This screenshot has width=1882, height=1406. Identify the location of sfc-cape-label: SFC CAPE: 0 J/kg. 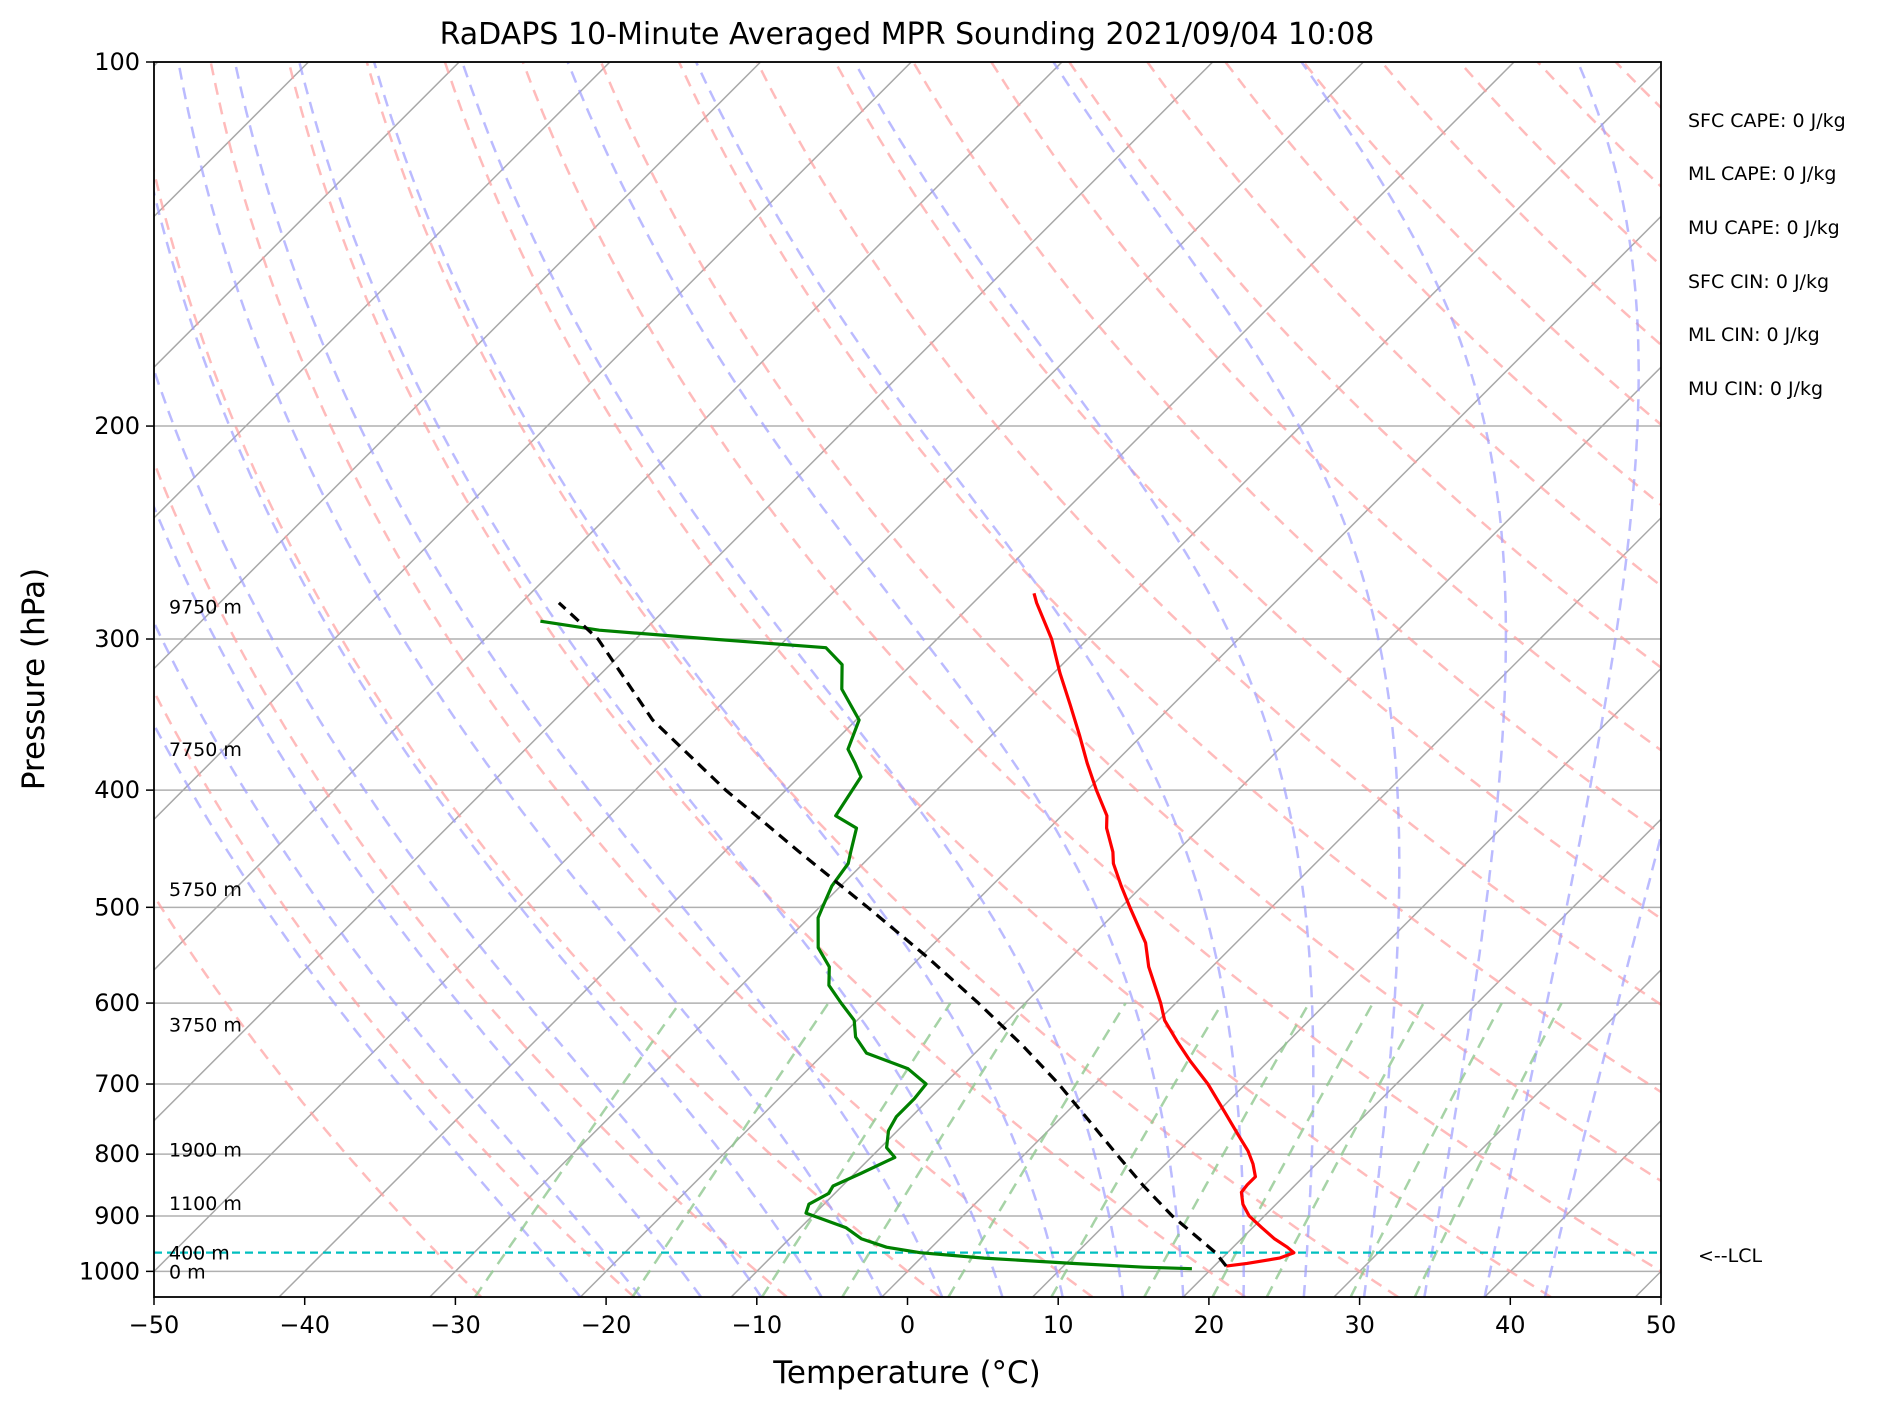
(1767, 121).